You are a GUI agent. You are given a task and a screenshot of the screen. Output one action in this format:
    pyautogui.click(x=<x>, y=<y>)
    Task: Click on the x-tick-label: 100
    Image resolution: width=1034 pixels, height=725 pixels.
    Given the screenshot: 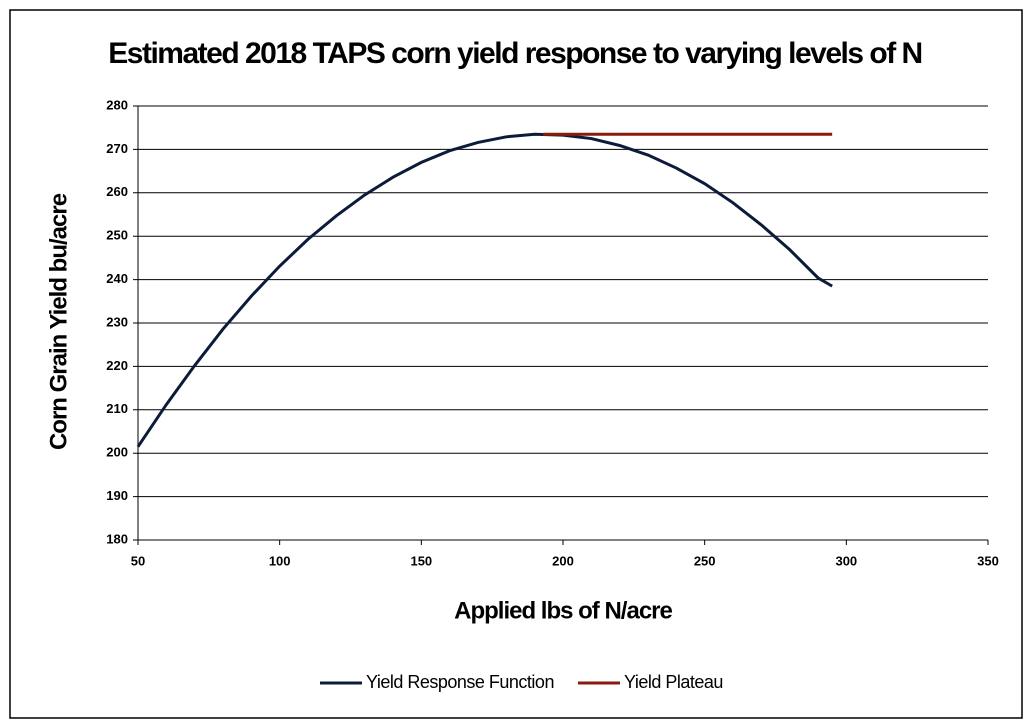 What is the action you would take?
    pyautogui.click(x=280, y=560)
    